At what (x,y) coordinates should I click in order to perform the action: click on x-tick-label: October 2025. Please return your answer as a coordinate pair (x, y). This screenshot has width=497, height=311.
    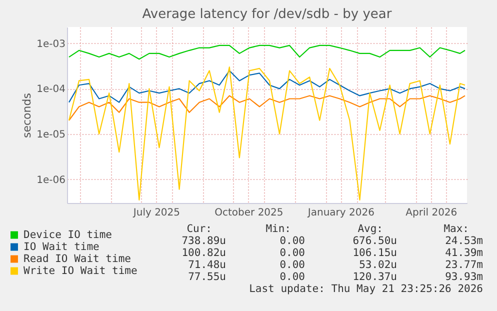
    Looking at the image, I should click on (249, 213).